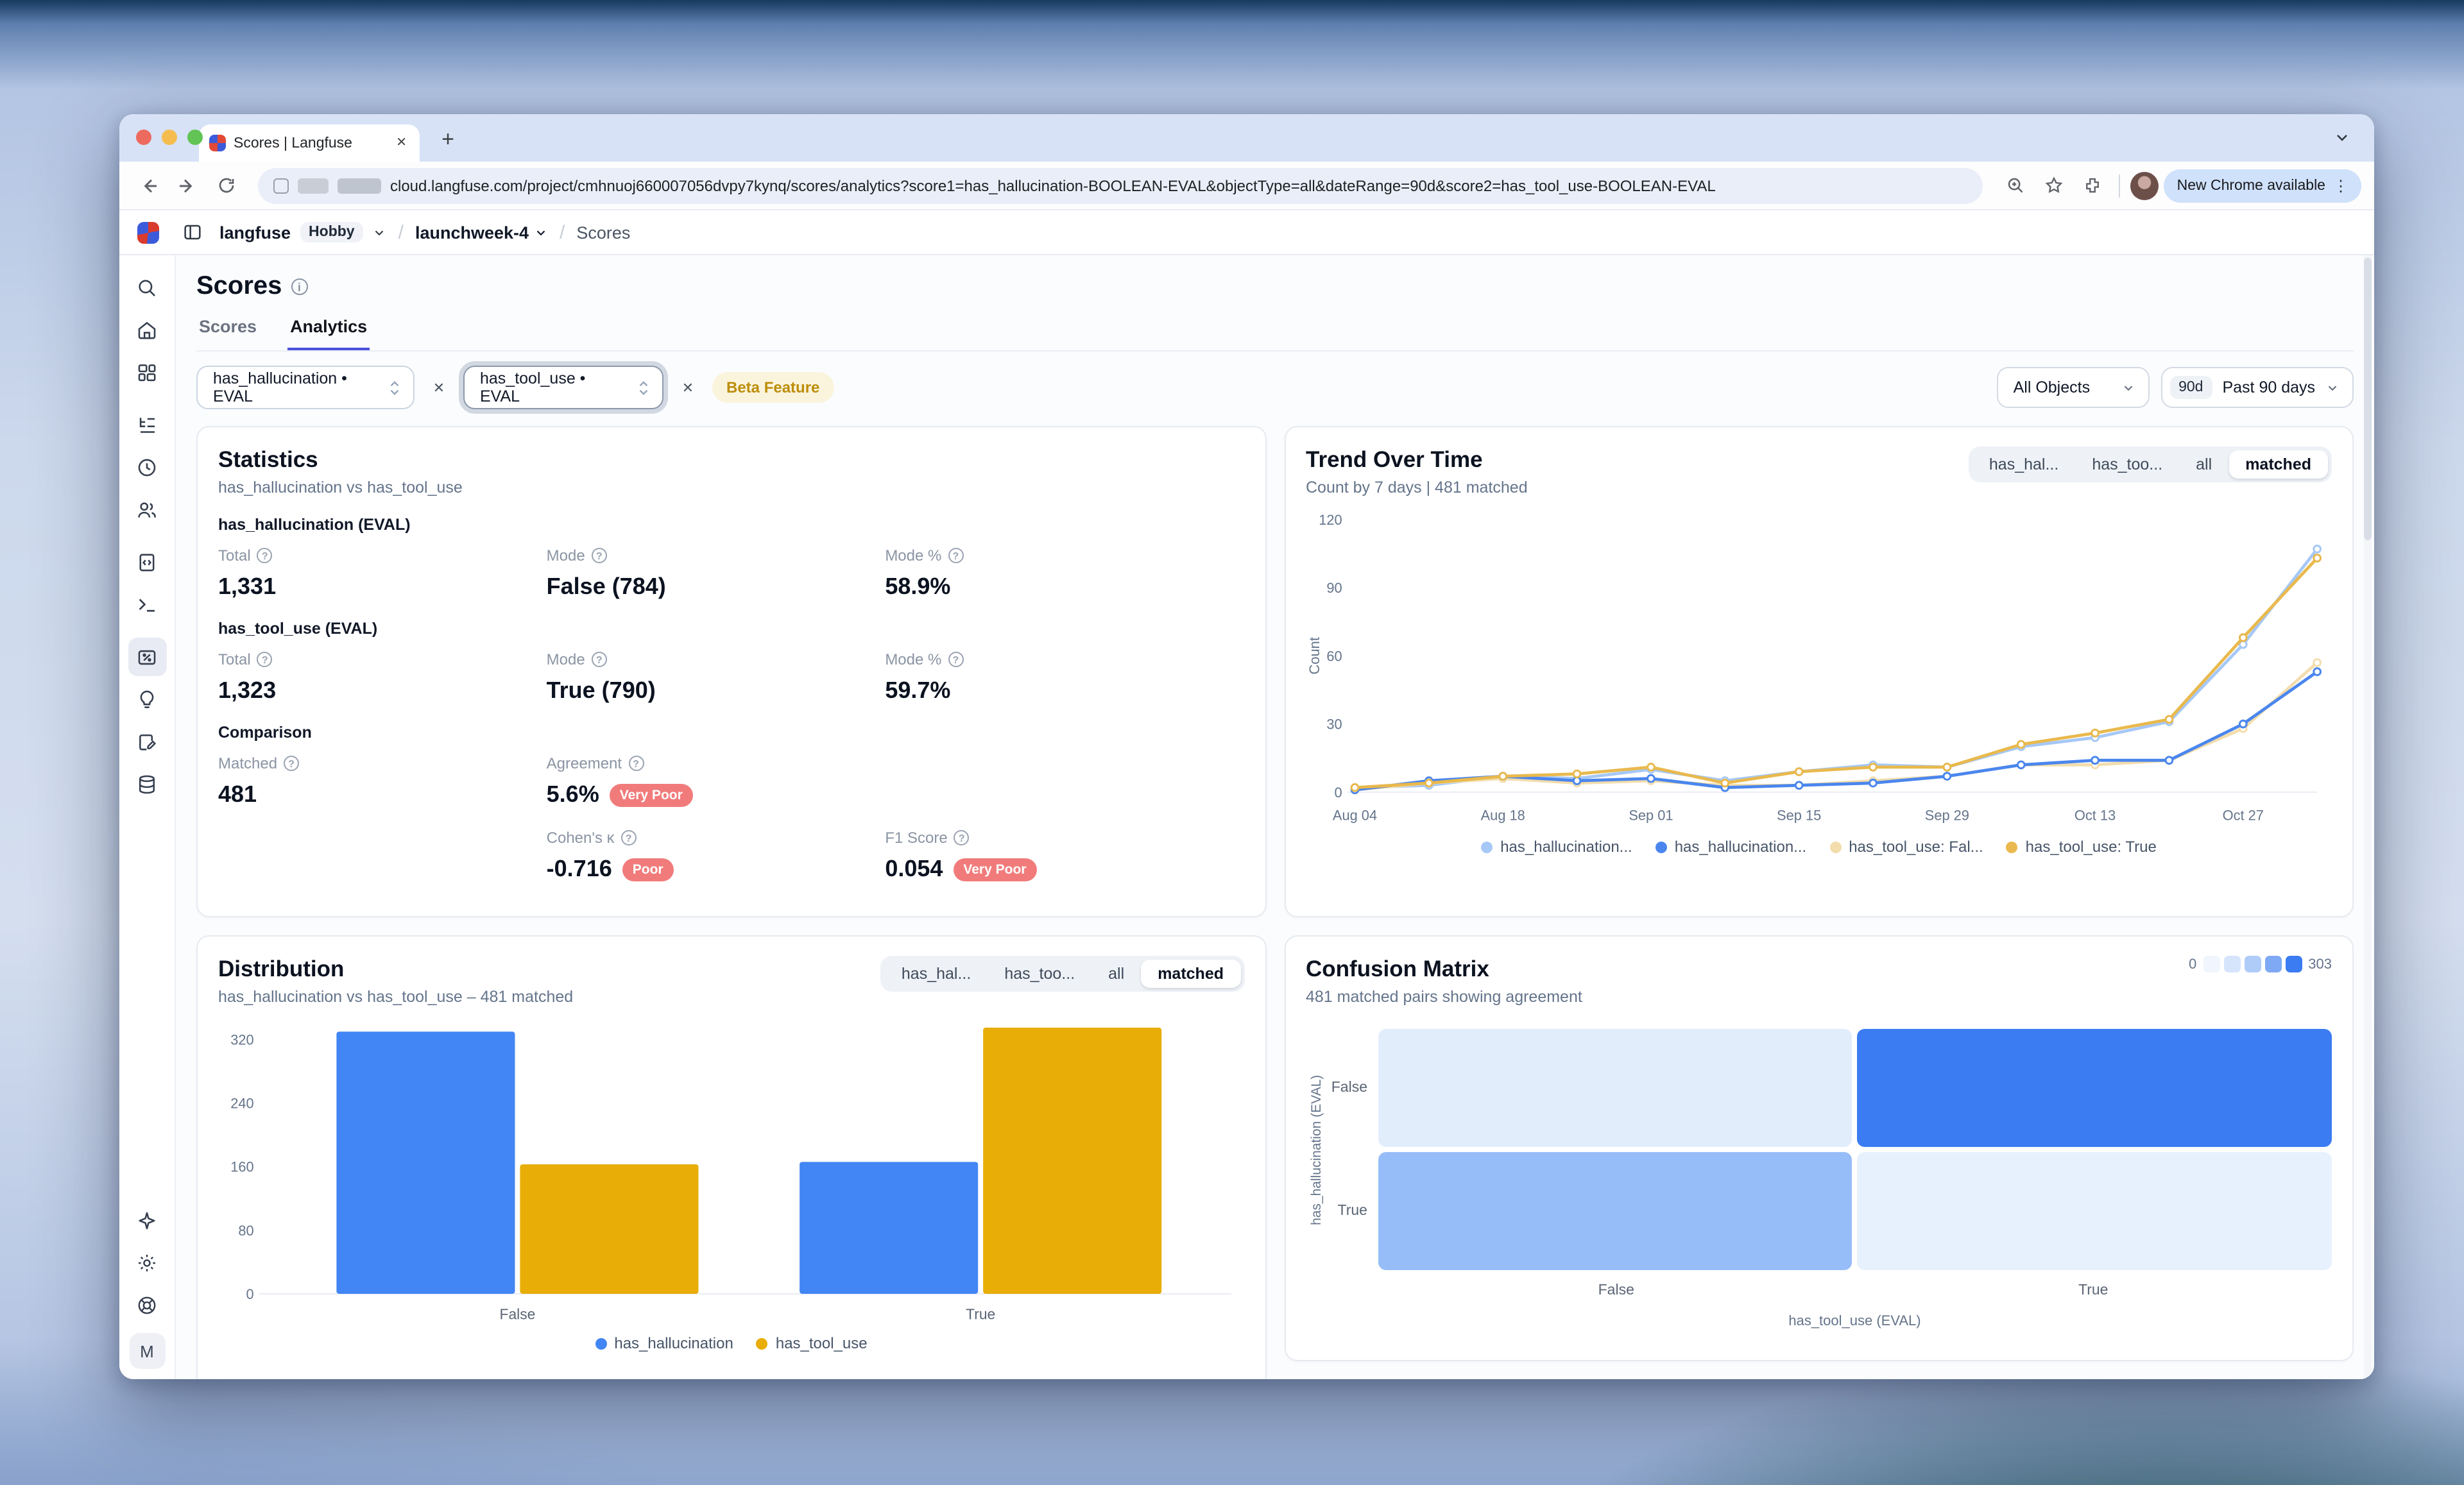 The height and width of the screenshot is (1485, 2464). Describe the element at coordinates (1444, 997) in the screenshot. I see `confusion-subtitle: 481 matched pairs showing agreement` at that location.